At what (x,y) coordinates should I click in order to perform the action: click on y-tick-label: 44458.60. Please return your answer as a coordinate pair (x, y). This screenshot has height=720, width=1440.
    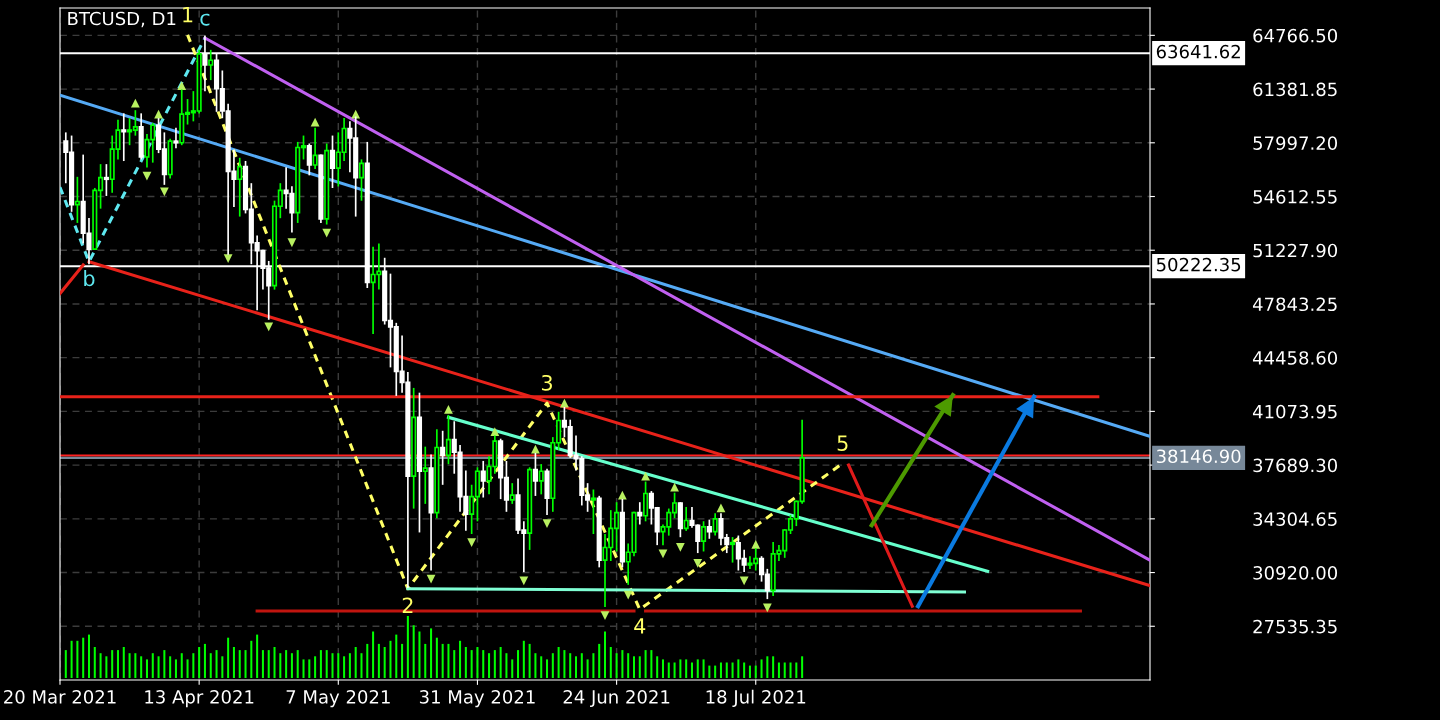
    Looking at the image, I should click on (1295, 358).